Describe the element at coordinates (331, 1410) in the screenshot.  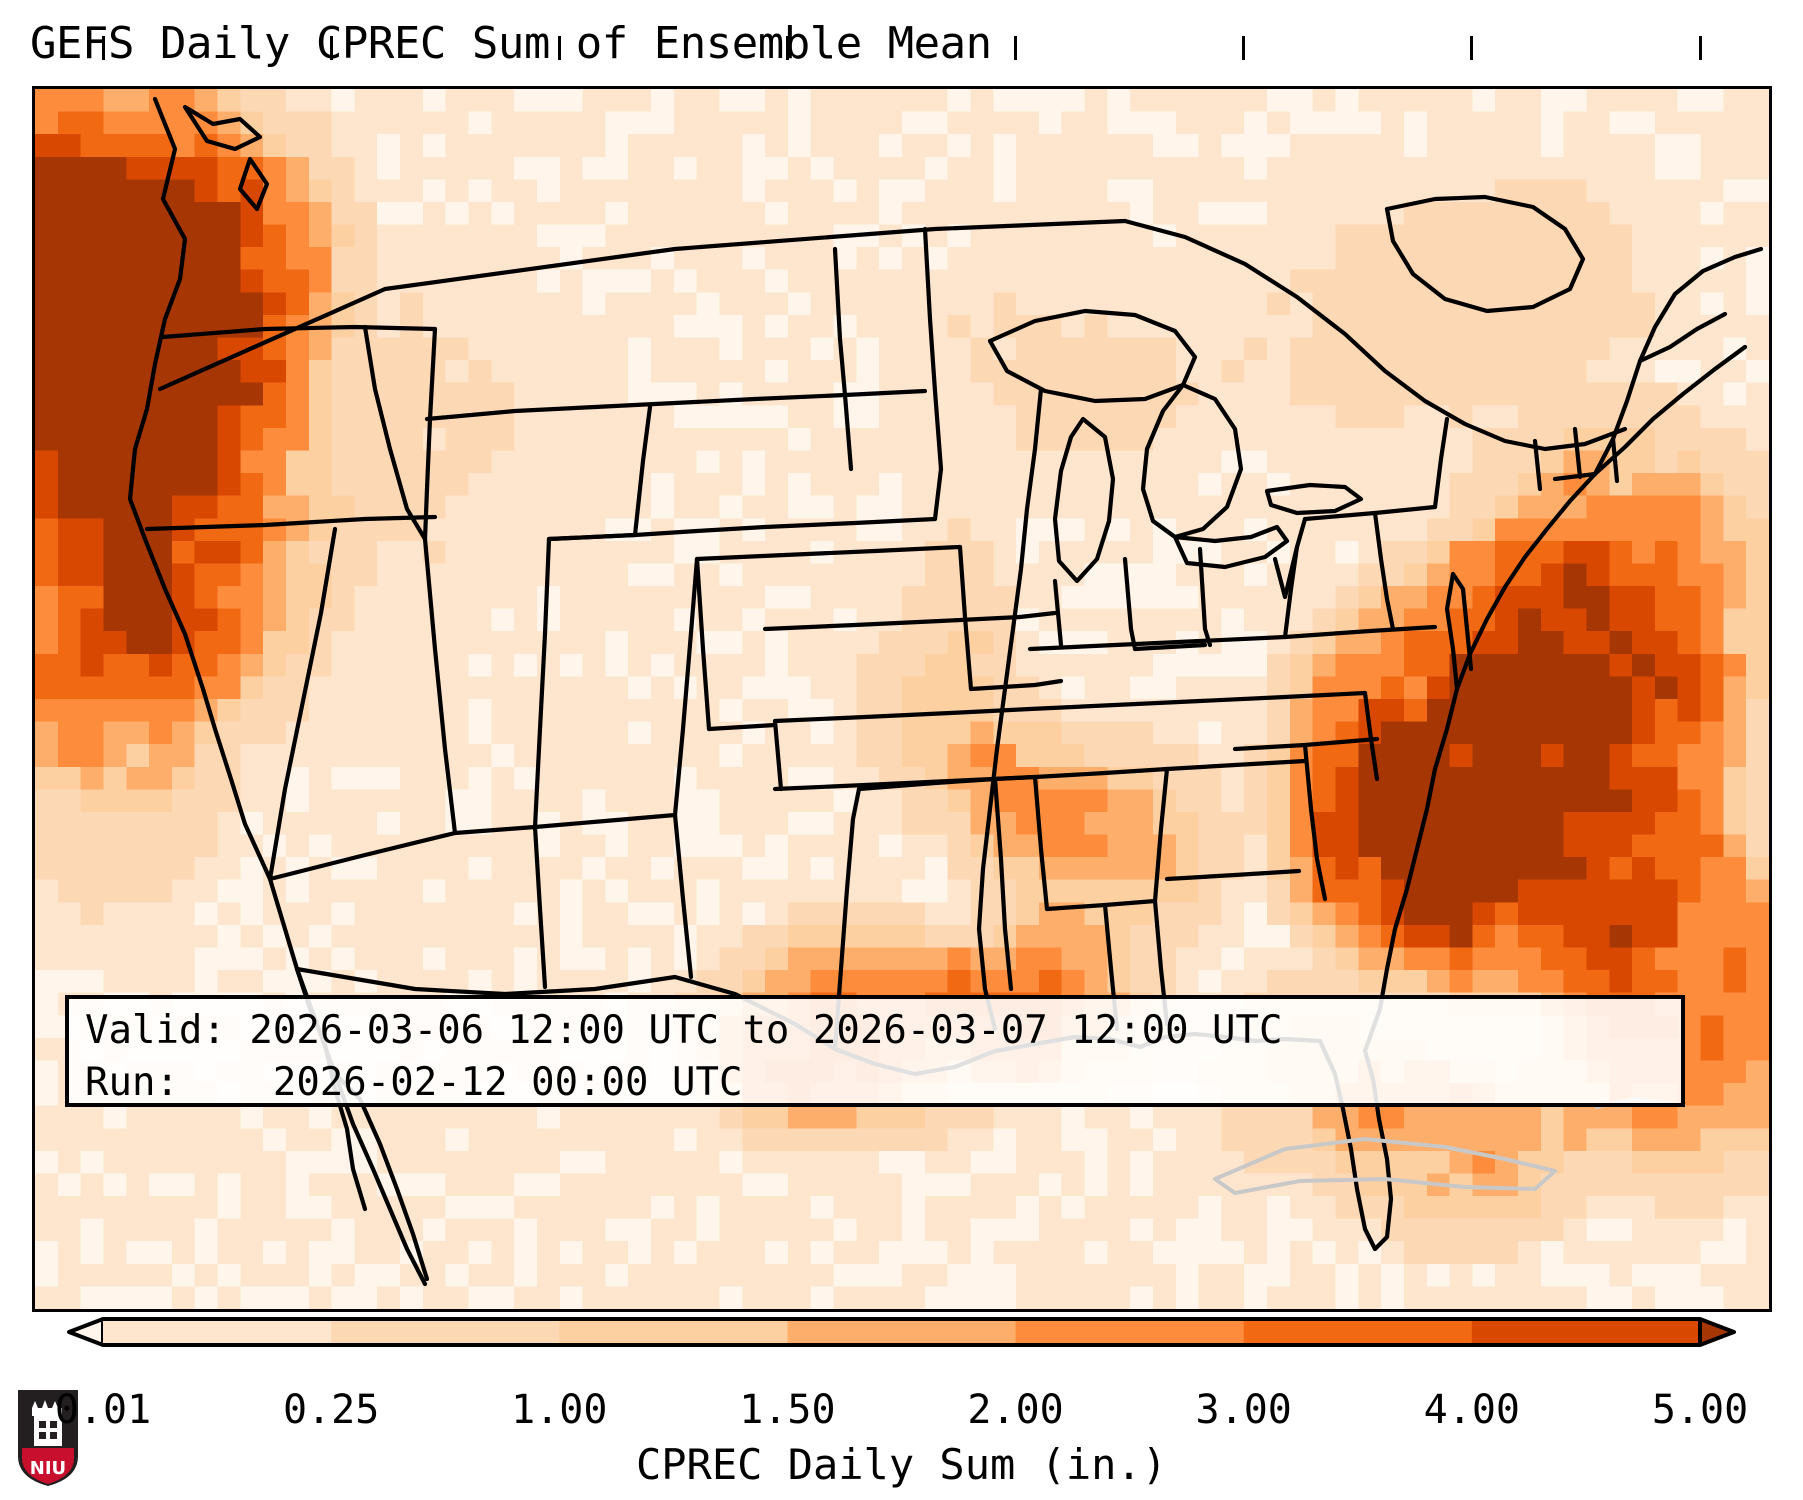
I see `colorbar-tick-label: 0.25` at that location.